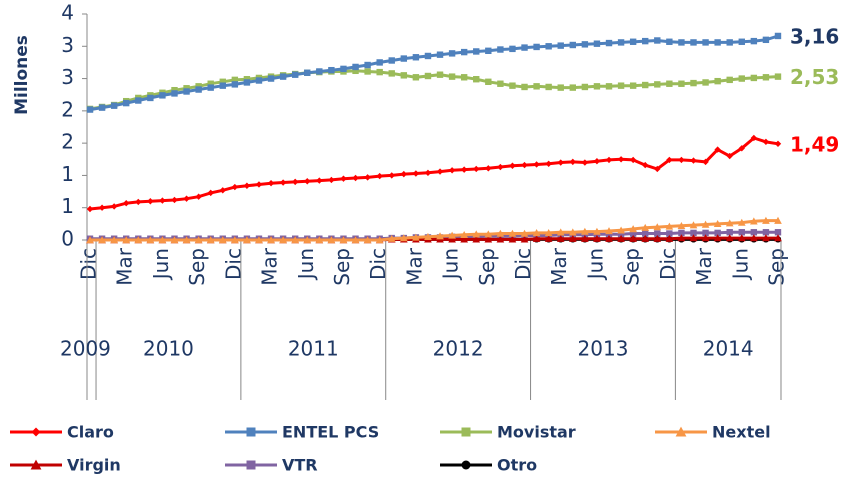 This screenshot has width=850, height=479. What do you see at coordinates (300, 465) in the screenshot?
I see `legend-label: VTR` at bounding box center [300, 465].